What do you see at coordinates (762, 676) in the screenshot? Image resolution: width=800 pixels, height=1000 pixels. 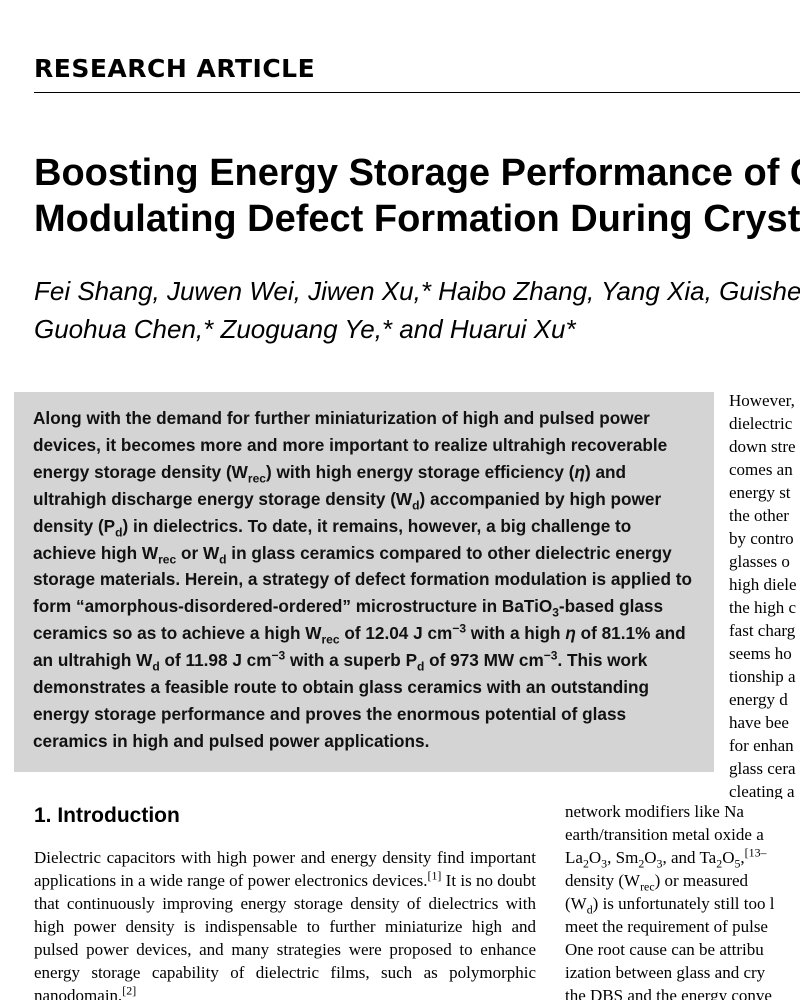 I see `text-line: tionship a` at bounding box center [762, 676].